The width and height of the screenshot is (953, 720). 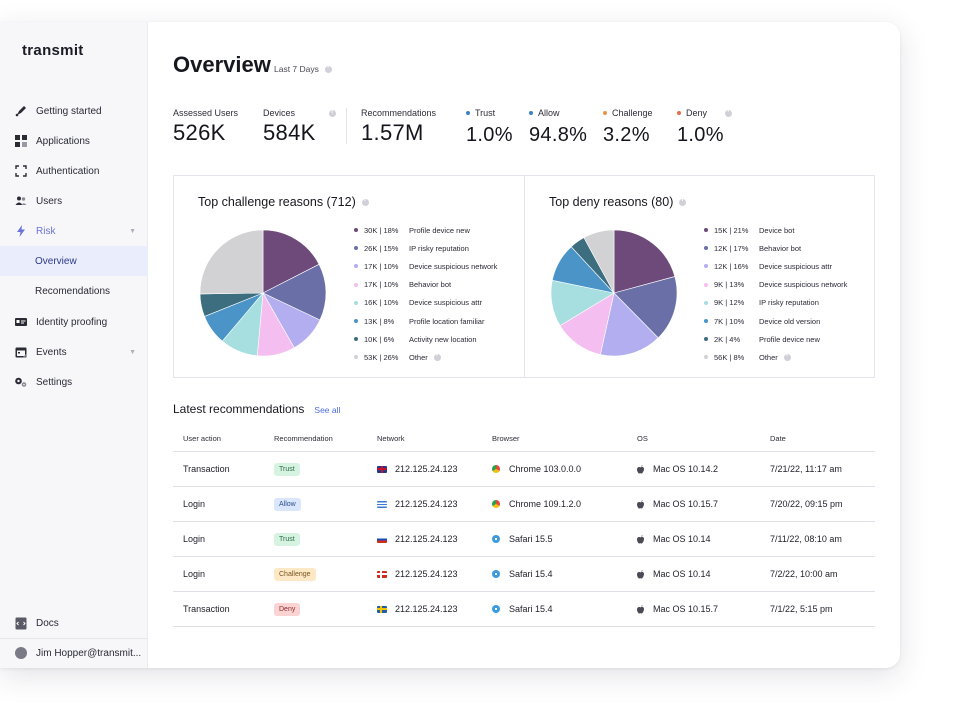 What do you see at coordinates (549, 113) in the screenshot?
I see `stat-label-text: Allow` at bounding box center [549, 113].